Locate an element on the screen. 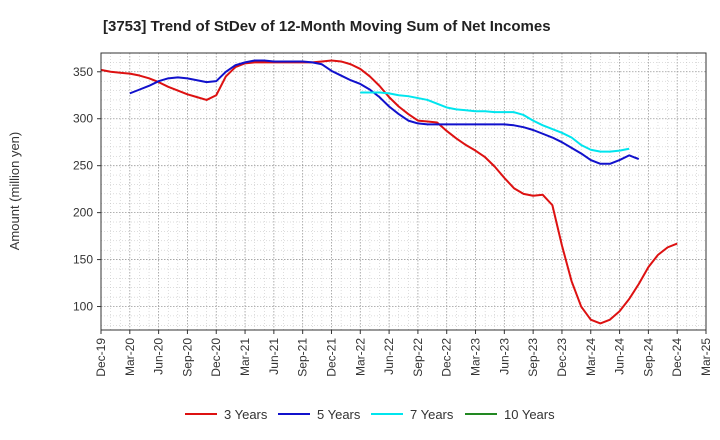 This screenshot has width=720, height=440. x-tick-label: Jun-24 is located at coordinates (620, 356).